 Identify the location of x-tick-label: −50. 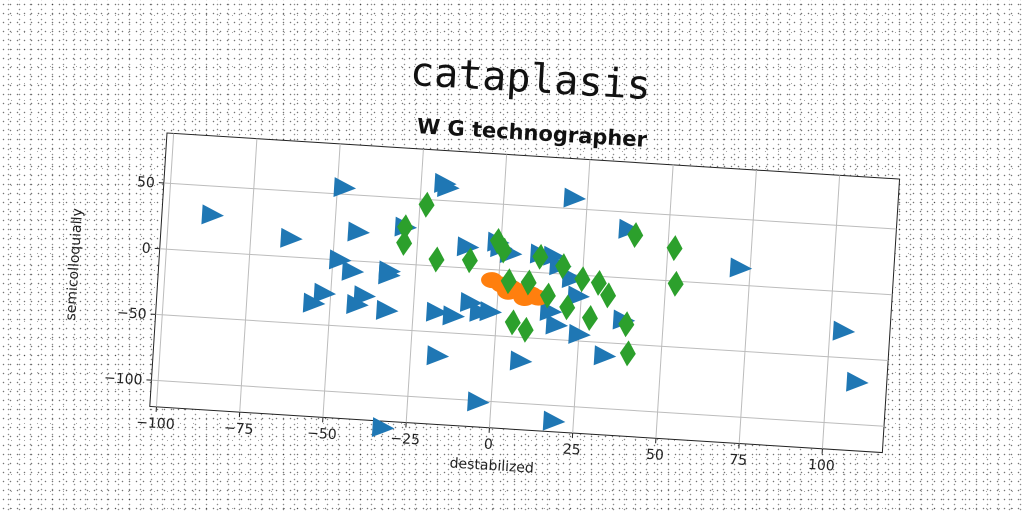
(322, 434).